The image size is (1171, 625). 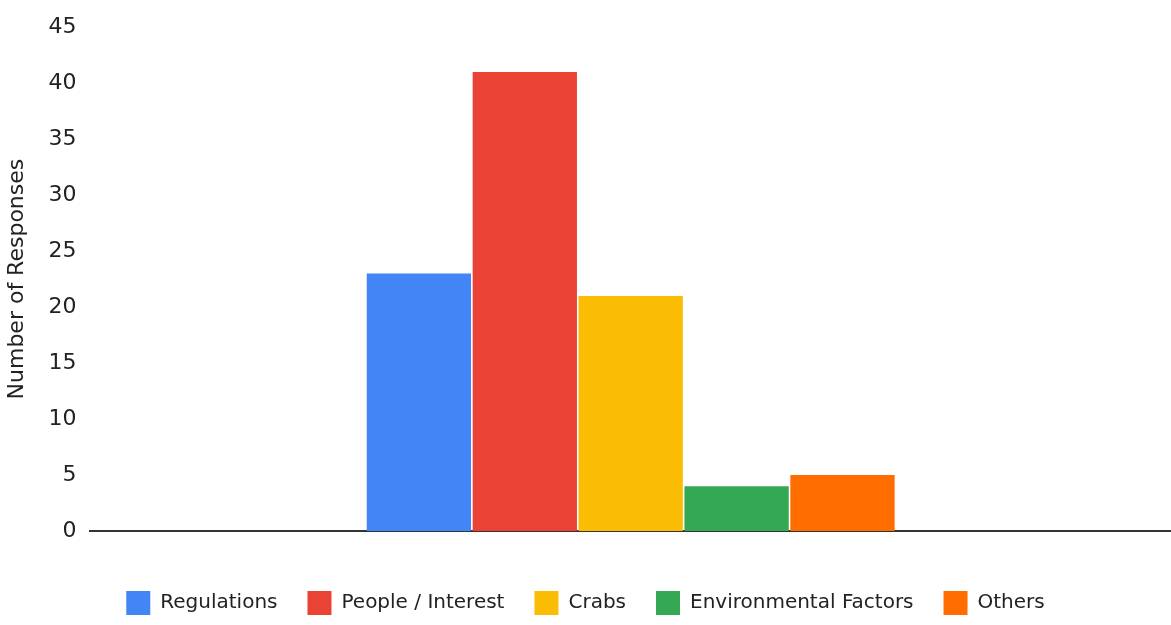 What do you see at coordinates (62, 137) in the screenshot?
I see `y-tick-label: 35` at bounding box center [62, 137].